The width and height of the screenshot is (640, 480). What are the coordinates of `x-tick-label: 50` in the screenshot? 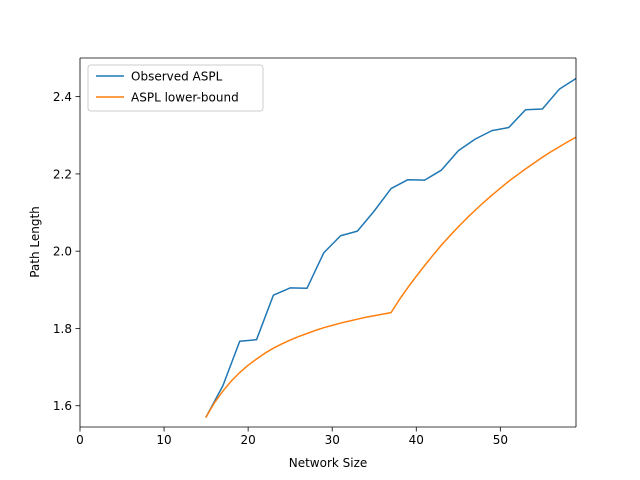 It's located at (500, 440).